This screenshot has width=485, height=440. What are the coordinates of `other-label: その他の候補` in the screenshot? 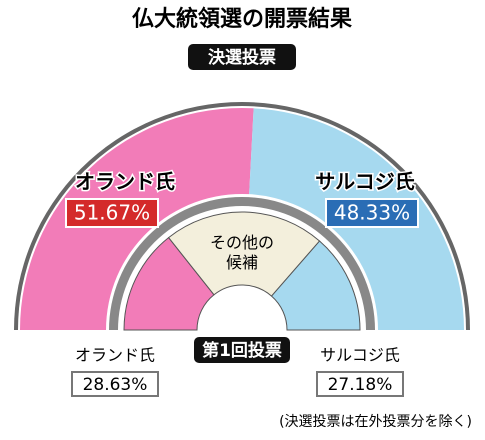 It's located at (241, 252).